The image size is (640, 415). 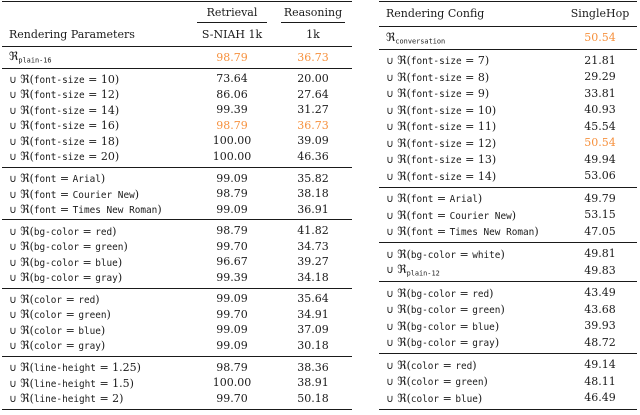 I want to click on metric-value: 43.49, so click(x=600, y=293).